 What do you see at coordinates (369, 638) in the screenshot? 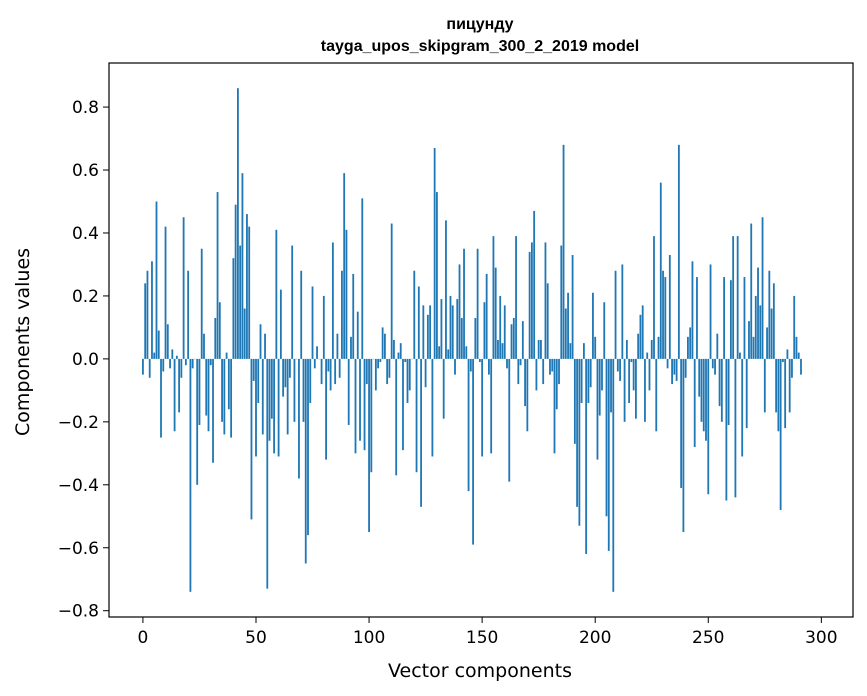
I see `x-tick-label: 100` at bounding box center [369, 638].